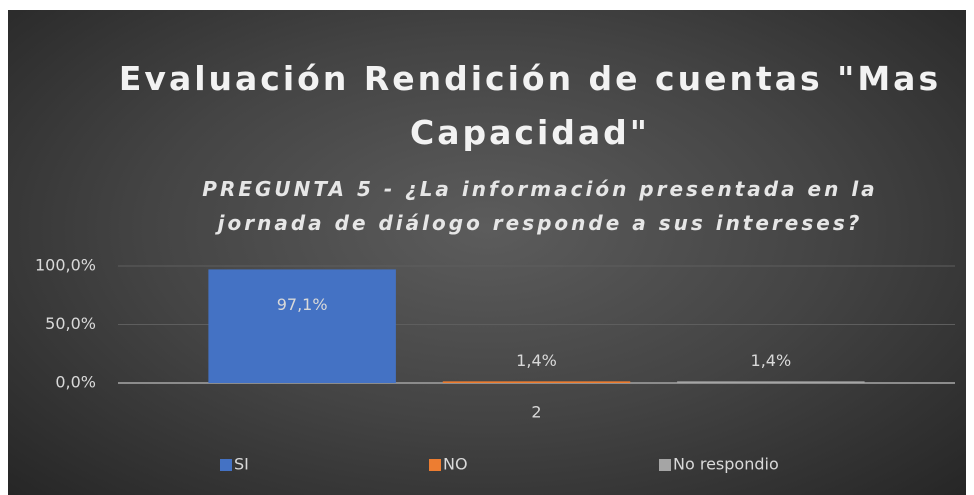 The image size is (974, 495). What do you see at coordinates (241, 464) in the screenshot?
I see `legend-label: SI` at bounding box center [241, 464].